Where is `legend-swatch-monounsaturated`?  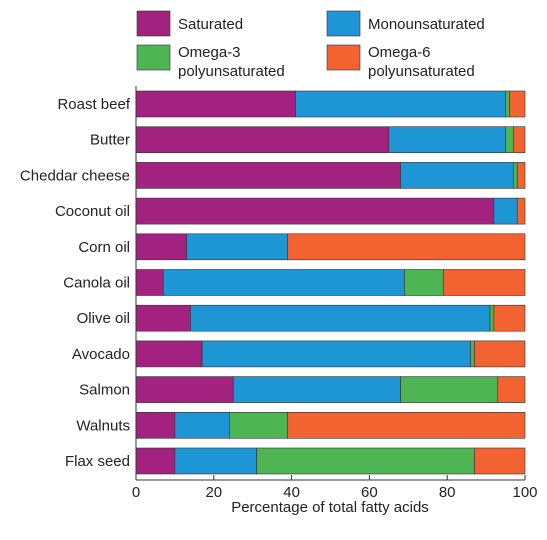 legend-swatch-monounsaturated is located at coordinates (343, 23).